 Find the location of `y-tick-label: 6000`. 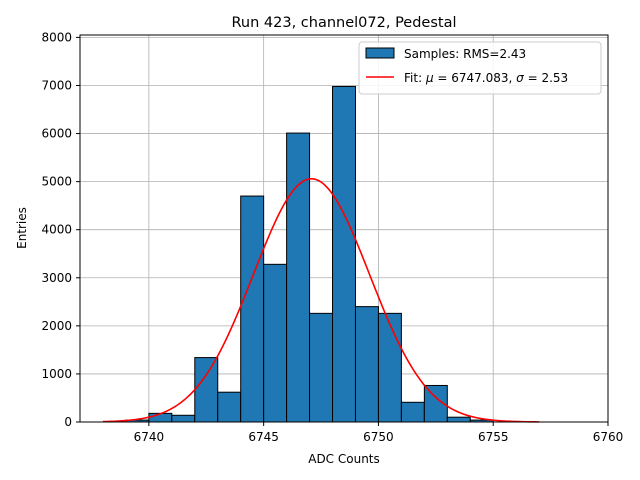

y-tick-label: 6000 is located at coordinates (56, 134).